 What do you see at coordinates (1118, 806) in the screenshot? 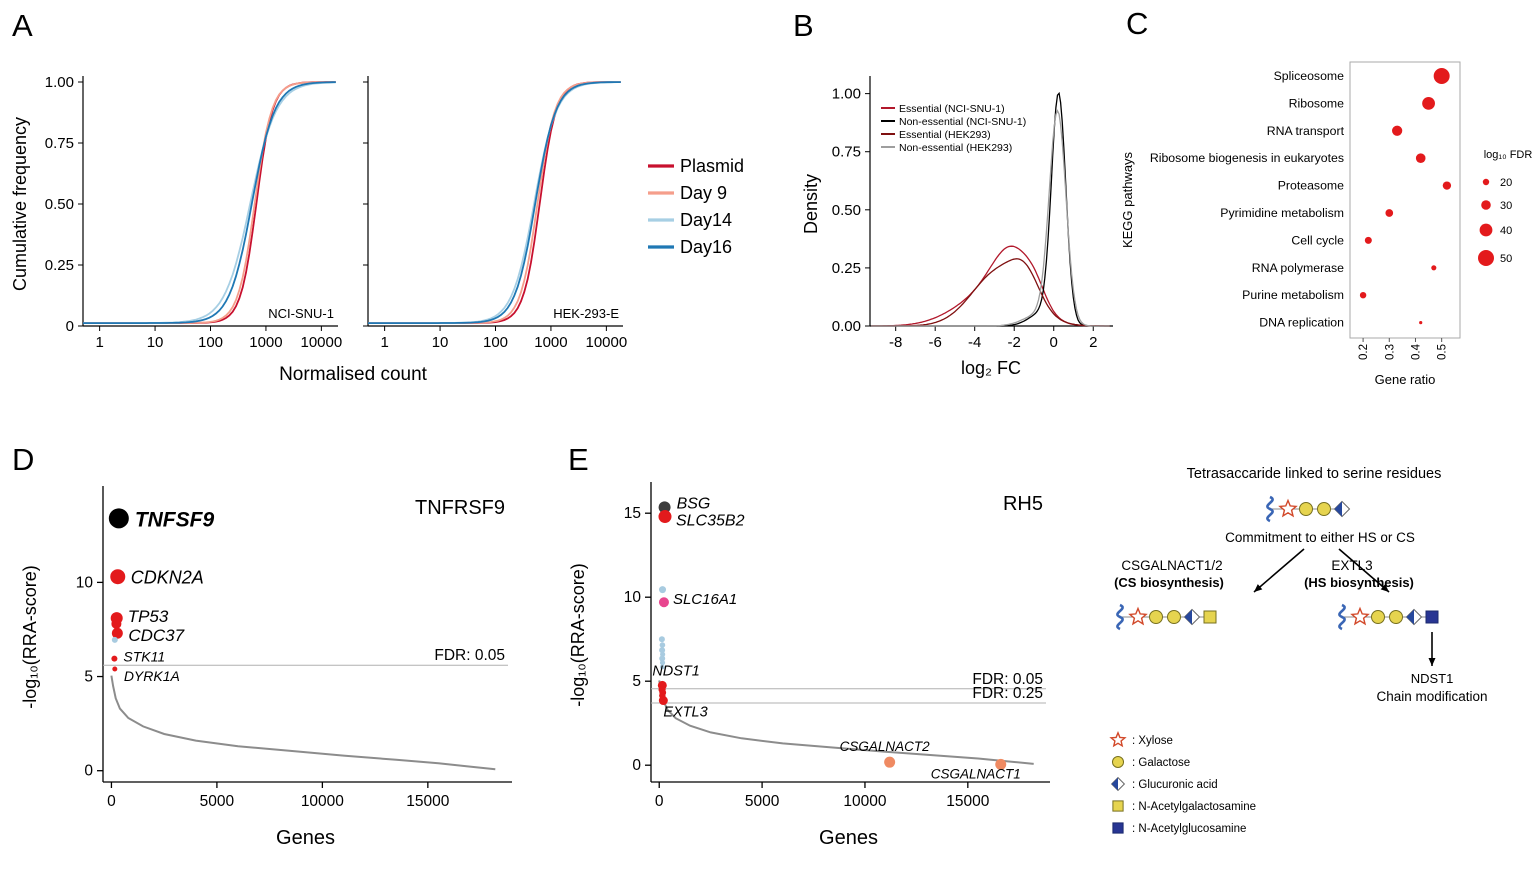
I see `galnac-square-icon` at bounding box center [1118, 806].